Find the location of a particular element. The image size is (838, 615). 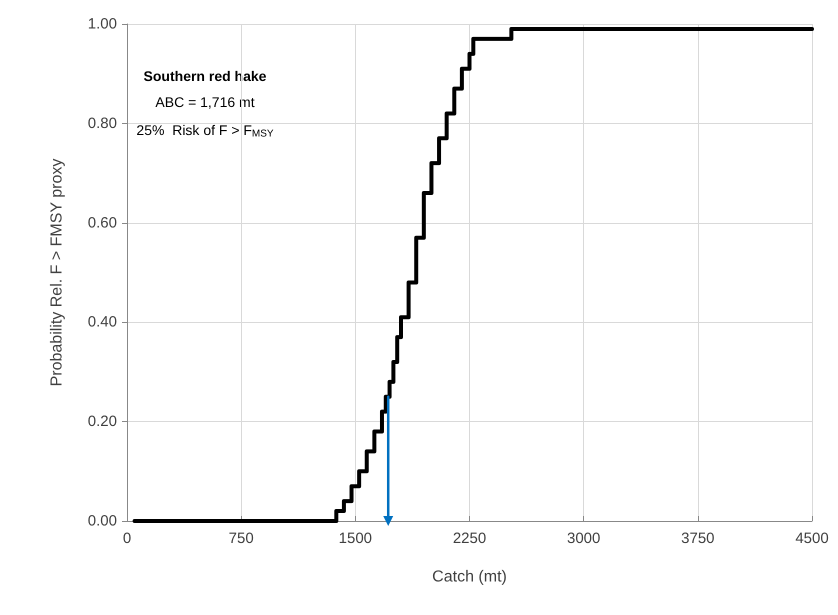

y-tick-label: 0.20 is located at coordinates (102, 421).